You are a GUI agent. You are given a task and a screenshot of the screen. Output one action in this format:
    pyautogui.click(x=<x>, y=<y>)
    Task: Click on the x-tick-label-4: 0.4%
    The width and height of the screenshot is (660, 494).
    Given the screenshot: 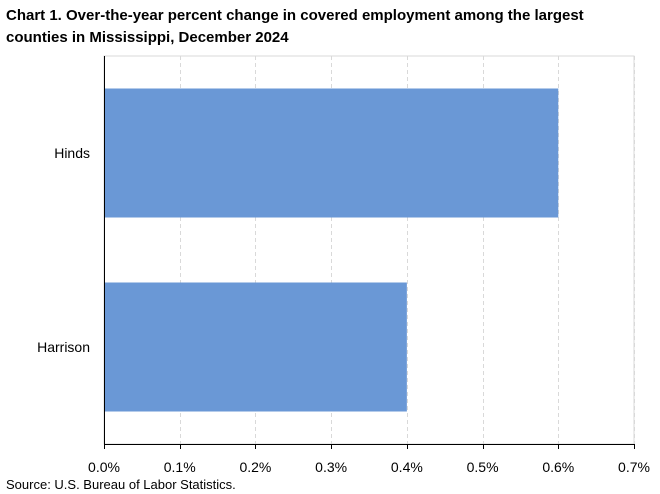 What is the action you would take?
    pyautogui.click(x=407, y=467)
    